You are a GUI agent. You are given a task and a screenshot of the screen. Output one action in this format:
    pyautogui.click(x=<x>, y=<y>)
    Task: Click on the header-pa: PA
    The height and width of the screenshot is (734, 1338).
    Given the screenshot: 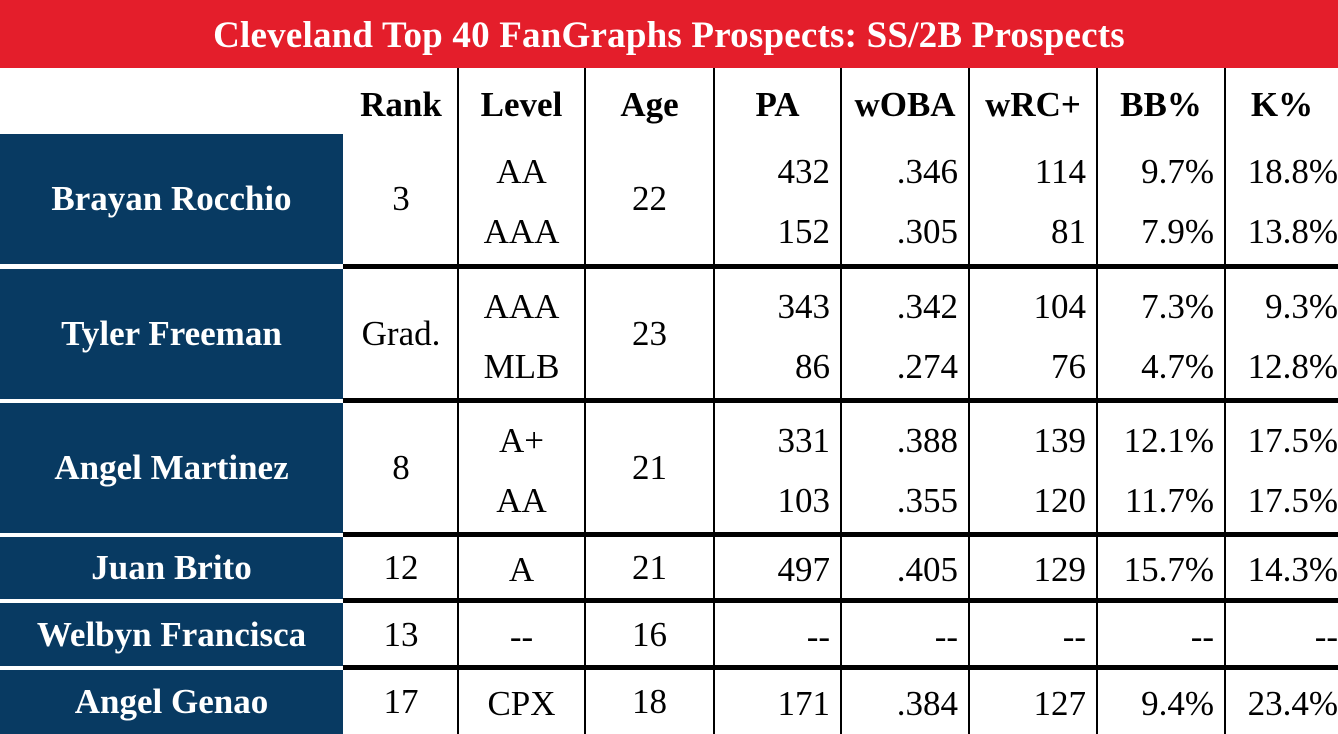 What is the action you would take?
    pyautogui.click(x=777, y=104)
    